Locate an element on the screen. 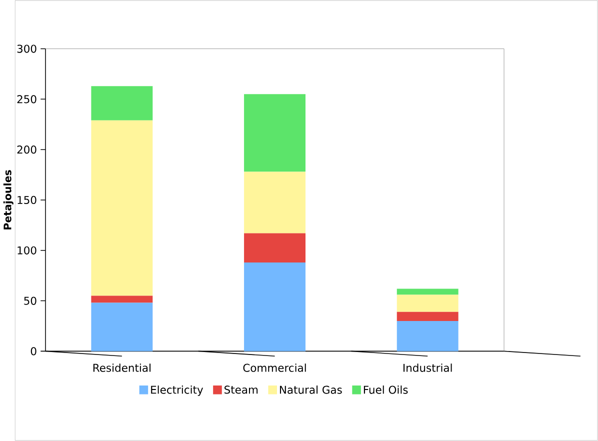 This screenshot has width=598, height=441. y-axis-title: Petajoules is located at coordinates (8, 200).